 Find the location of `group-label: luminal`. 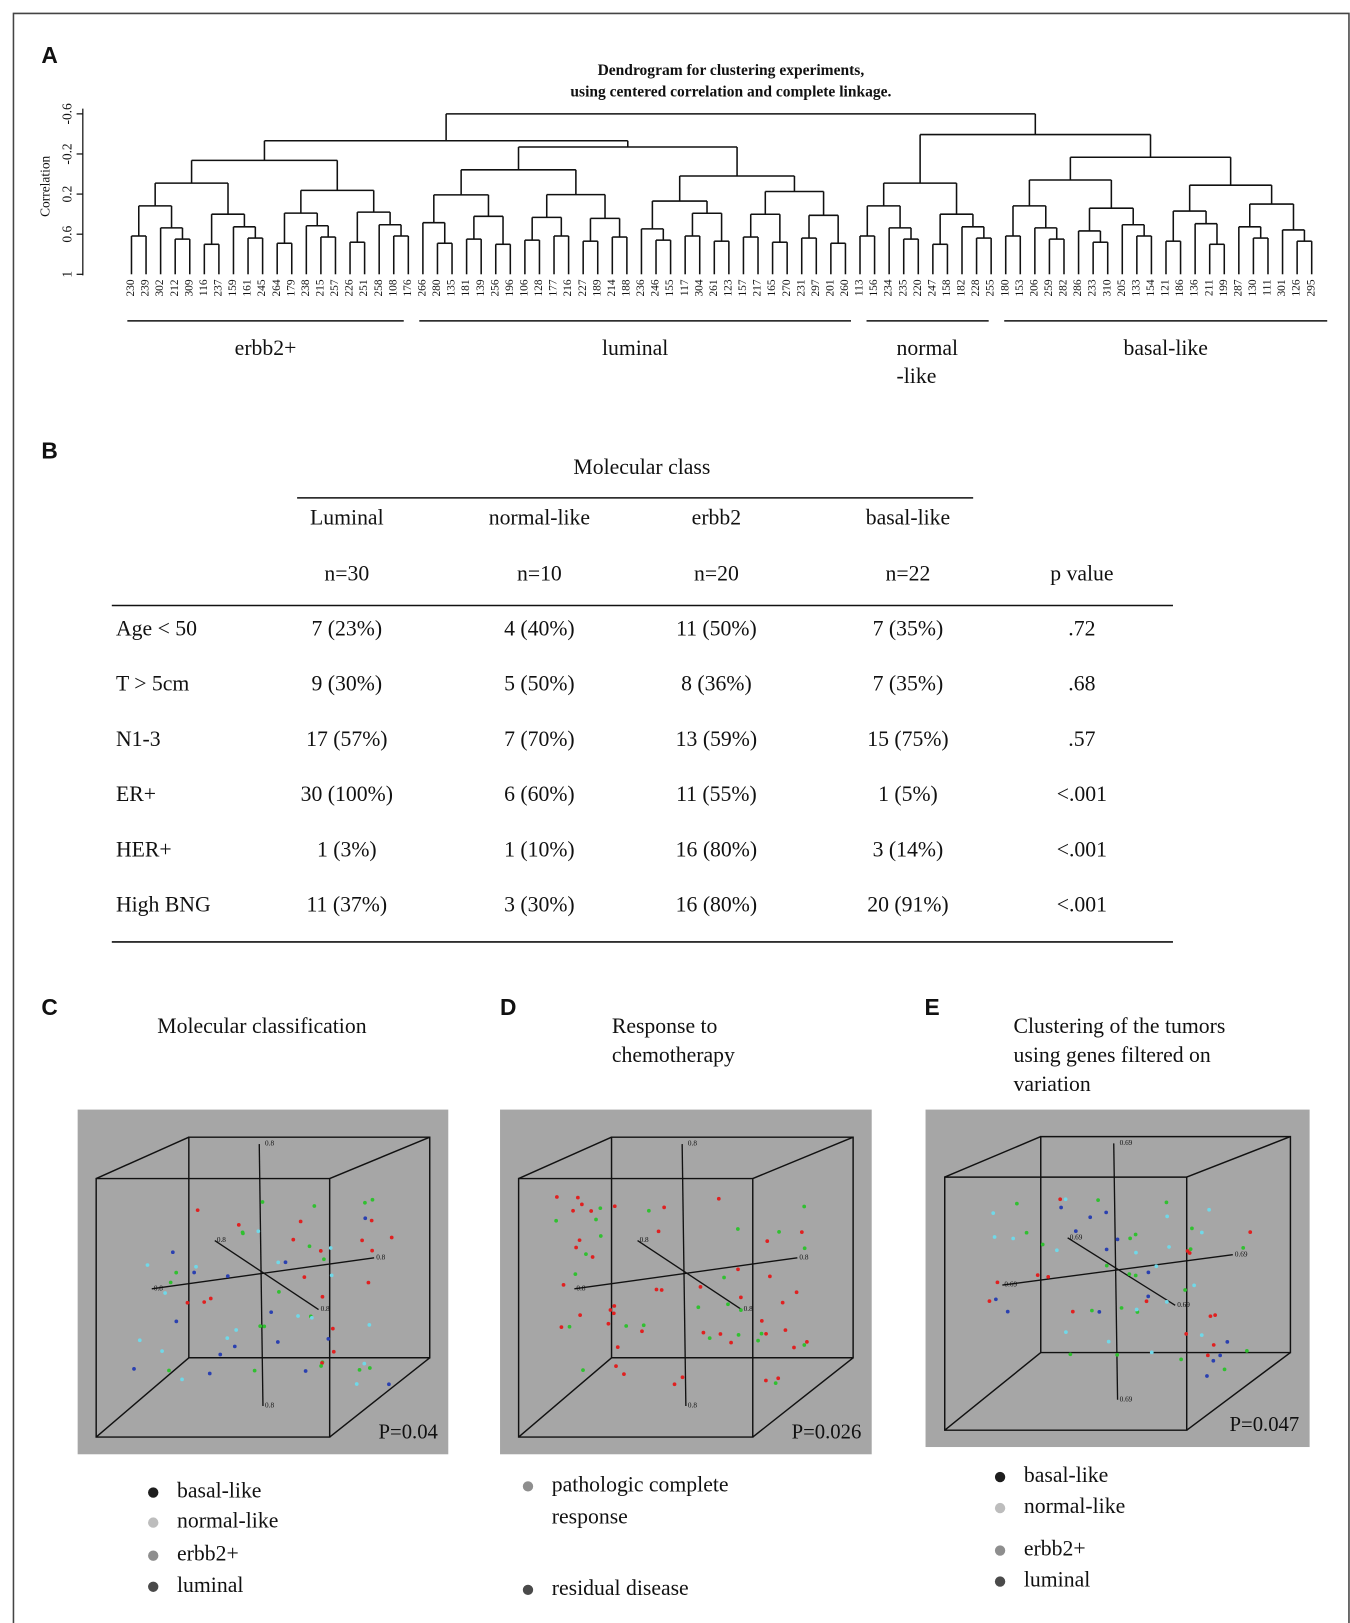

group-label: luminal is located at coordinates (635, 348).